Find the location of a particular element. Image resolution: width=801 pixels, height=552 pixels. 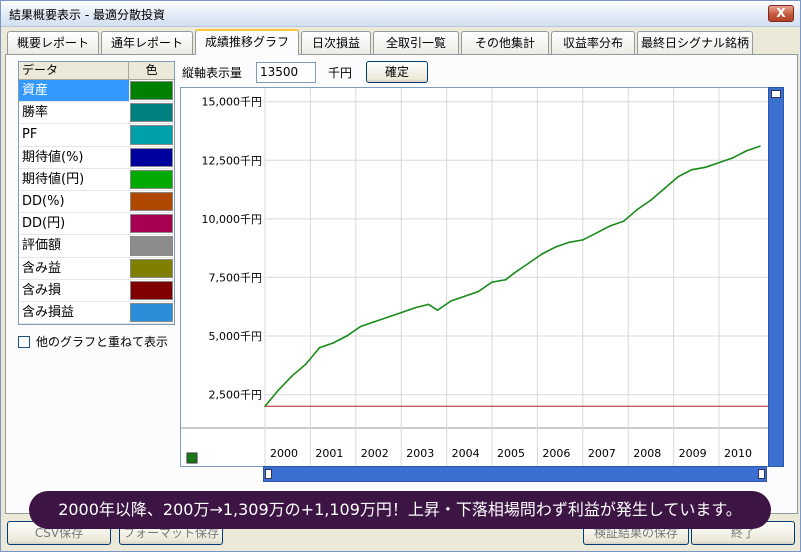

y-tick-label: 7,500千円 is located at coordinates (236, 277).